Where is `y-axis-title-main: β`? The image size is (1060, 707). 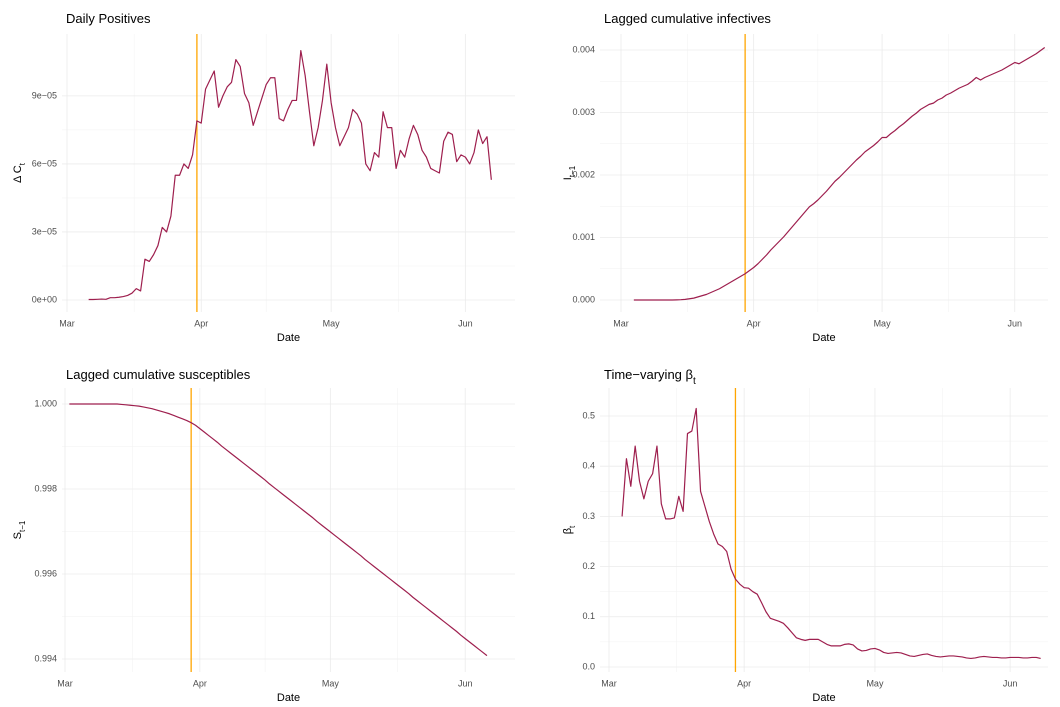 y-axis-title-main: β is located at coordinates (568, 531).